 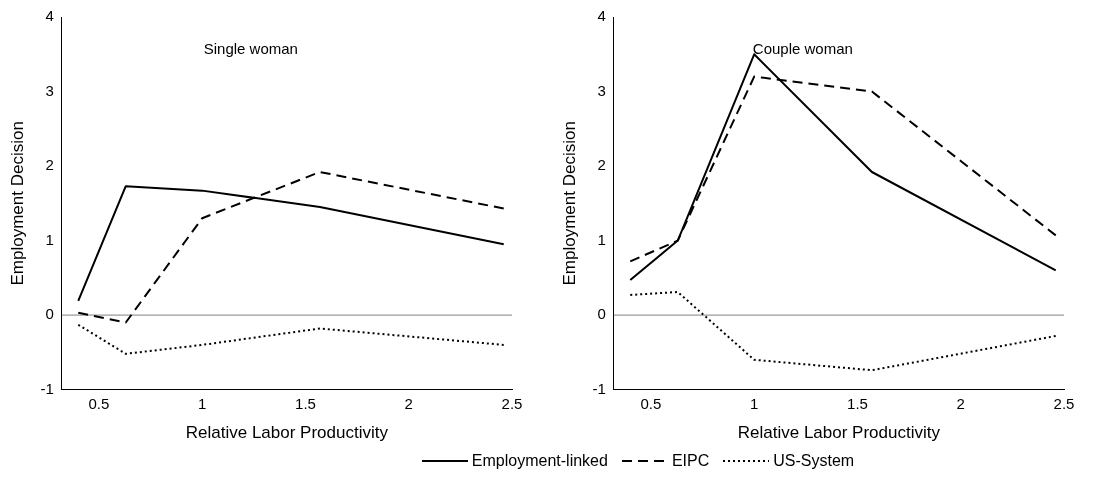 What do you see at coordinates (250, 48) in the screenshot?
I see `text: Single woman` at bounding box center [250, 48].